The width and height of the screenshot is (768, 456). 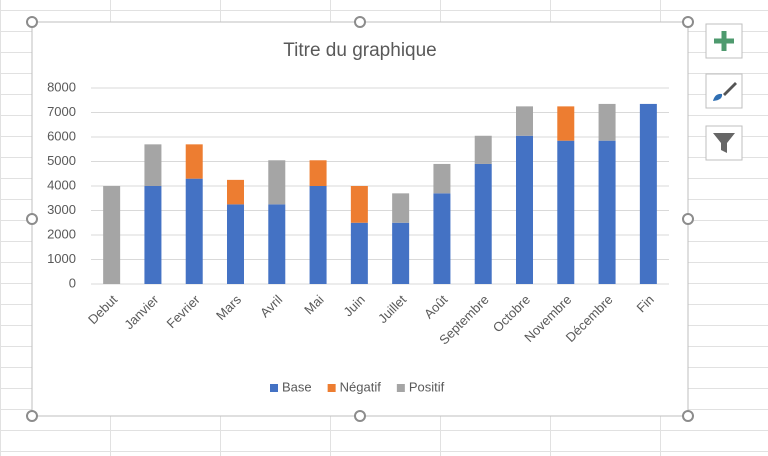 What do you see at coordinates (360, 50) in the screenshot?
I see `chart-title: Titre du graphique` at bounding box center [360, 50].